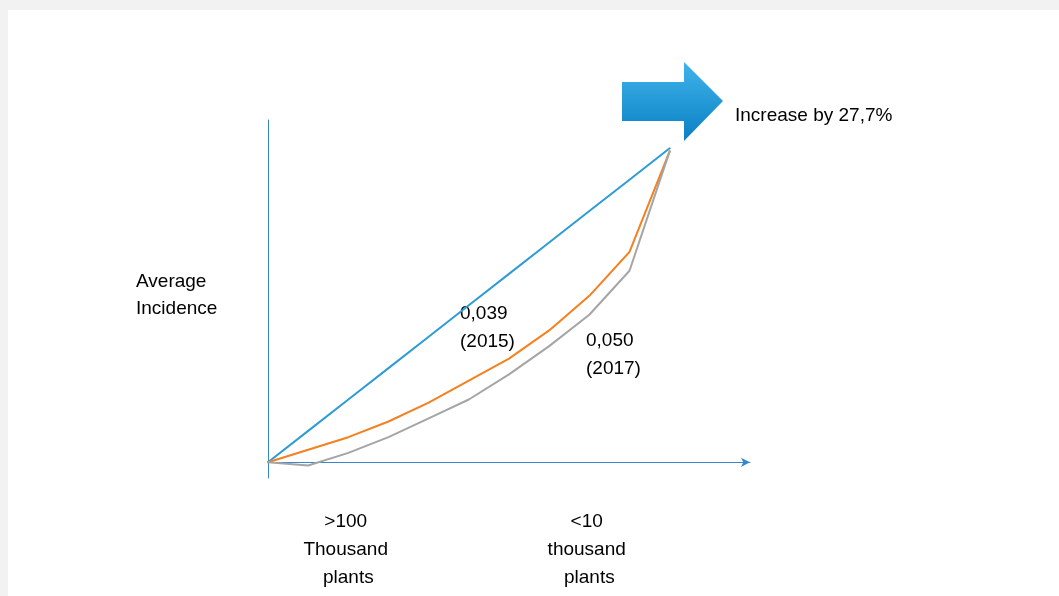 The height and width of the screenshot is (596, 1059). Describe the element at coordinates (589, 548) in the screenshot. I see `x-tick-label: <10 thousand plants` at that location.